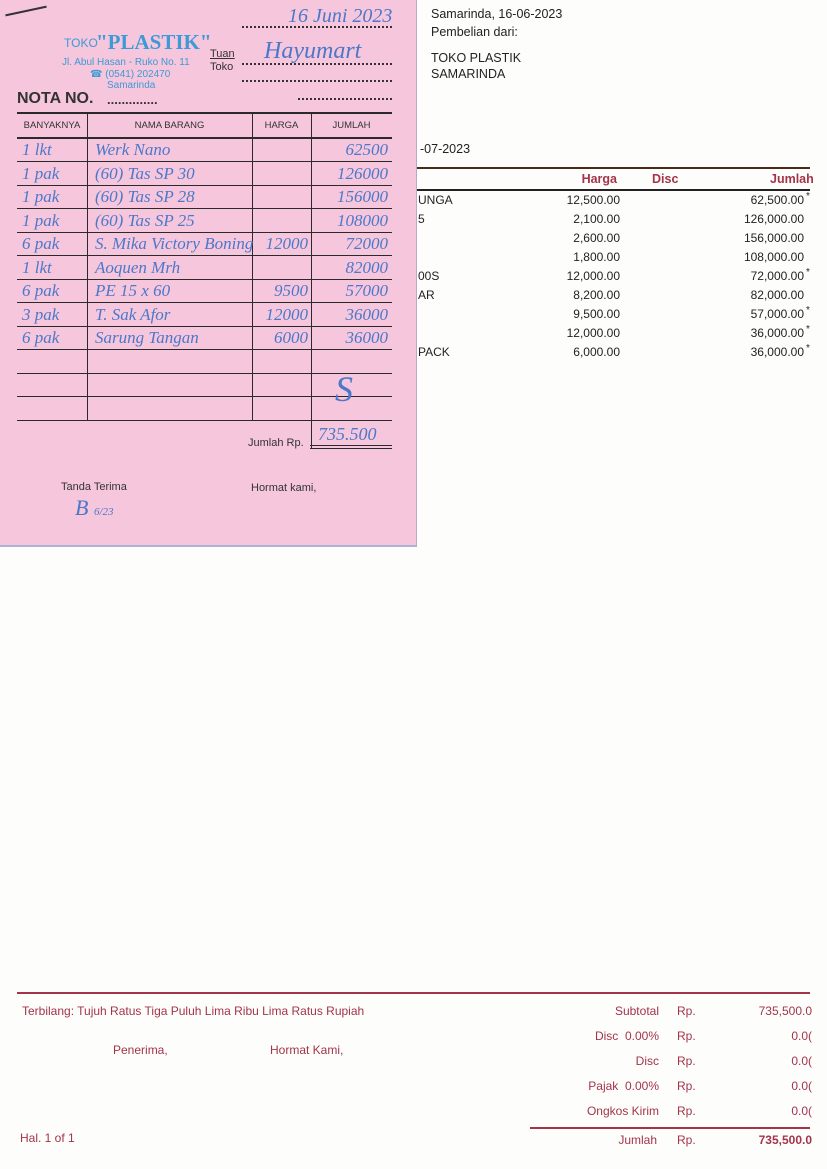 The height and width of the screenshot is (1169, 827). I want to click on invoice-item-harga: 1,800.00, so click(596, 257).